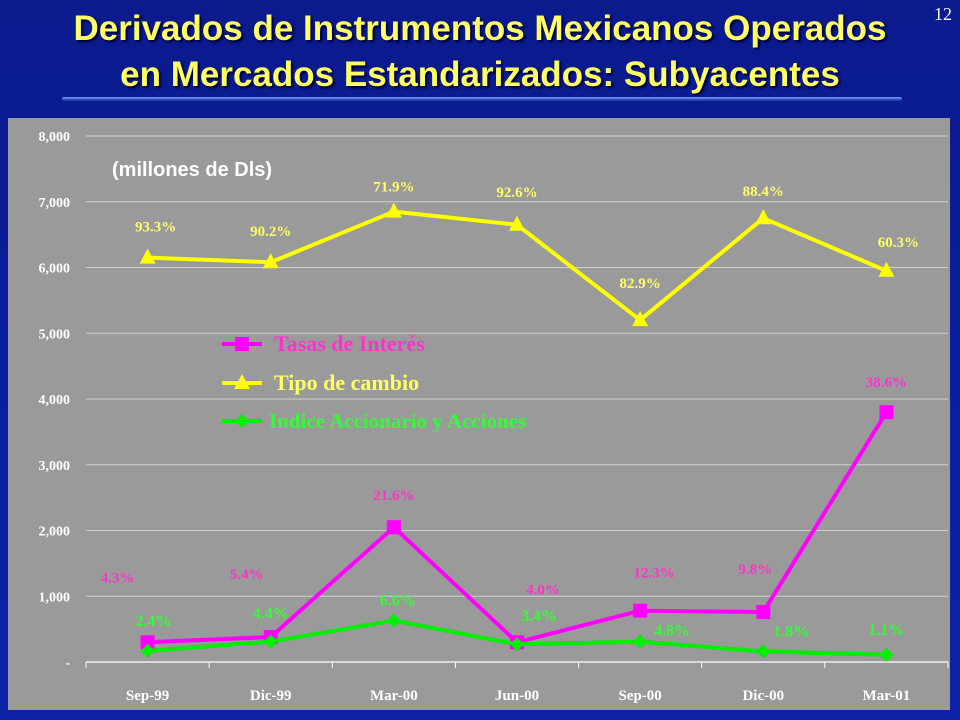 This screenshot has width=960, height=720. Describe the element at coordinates (482, 99) in the screenshot. I see `title-underline` at that location.